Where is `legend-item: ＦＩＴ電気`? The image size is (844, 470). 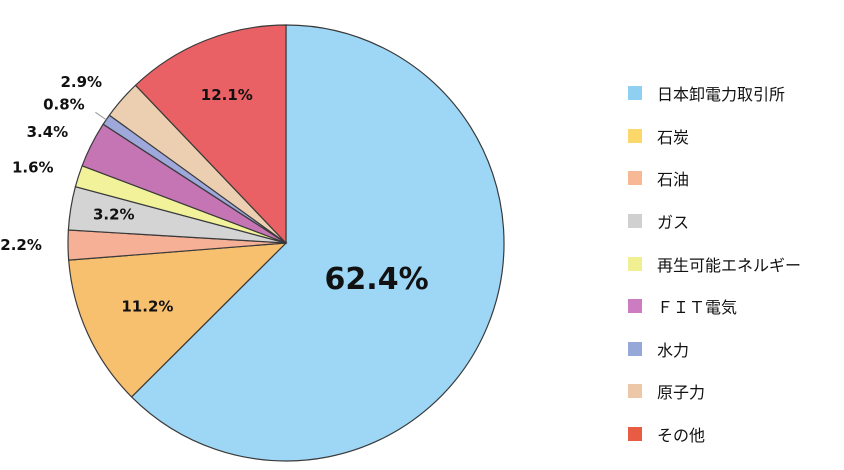
legend-item: ＦＩＴ電気 is located at coordinates (733, 306).